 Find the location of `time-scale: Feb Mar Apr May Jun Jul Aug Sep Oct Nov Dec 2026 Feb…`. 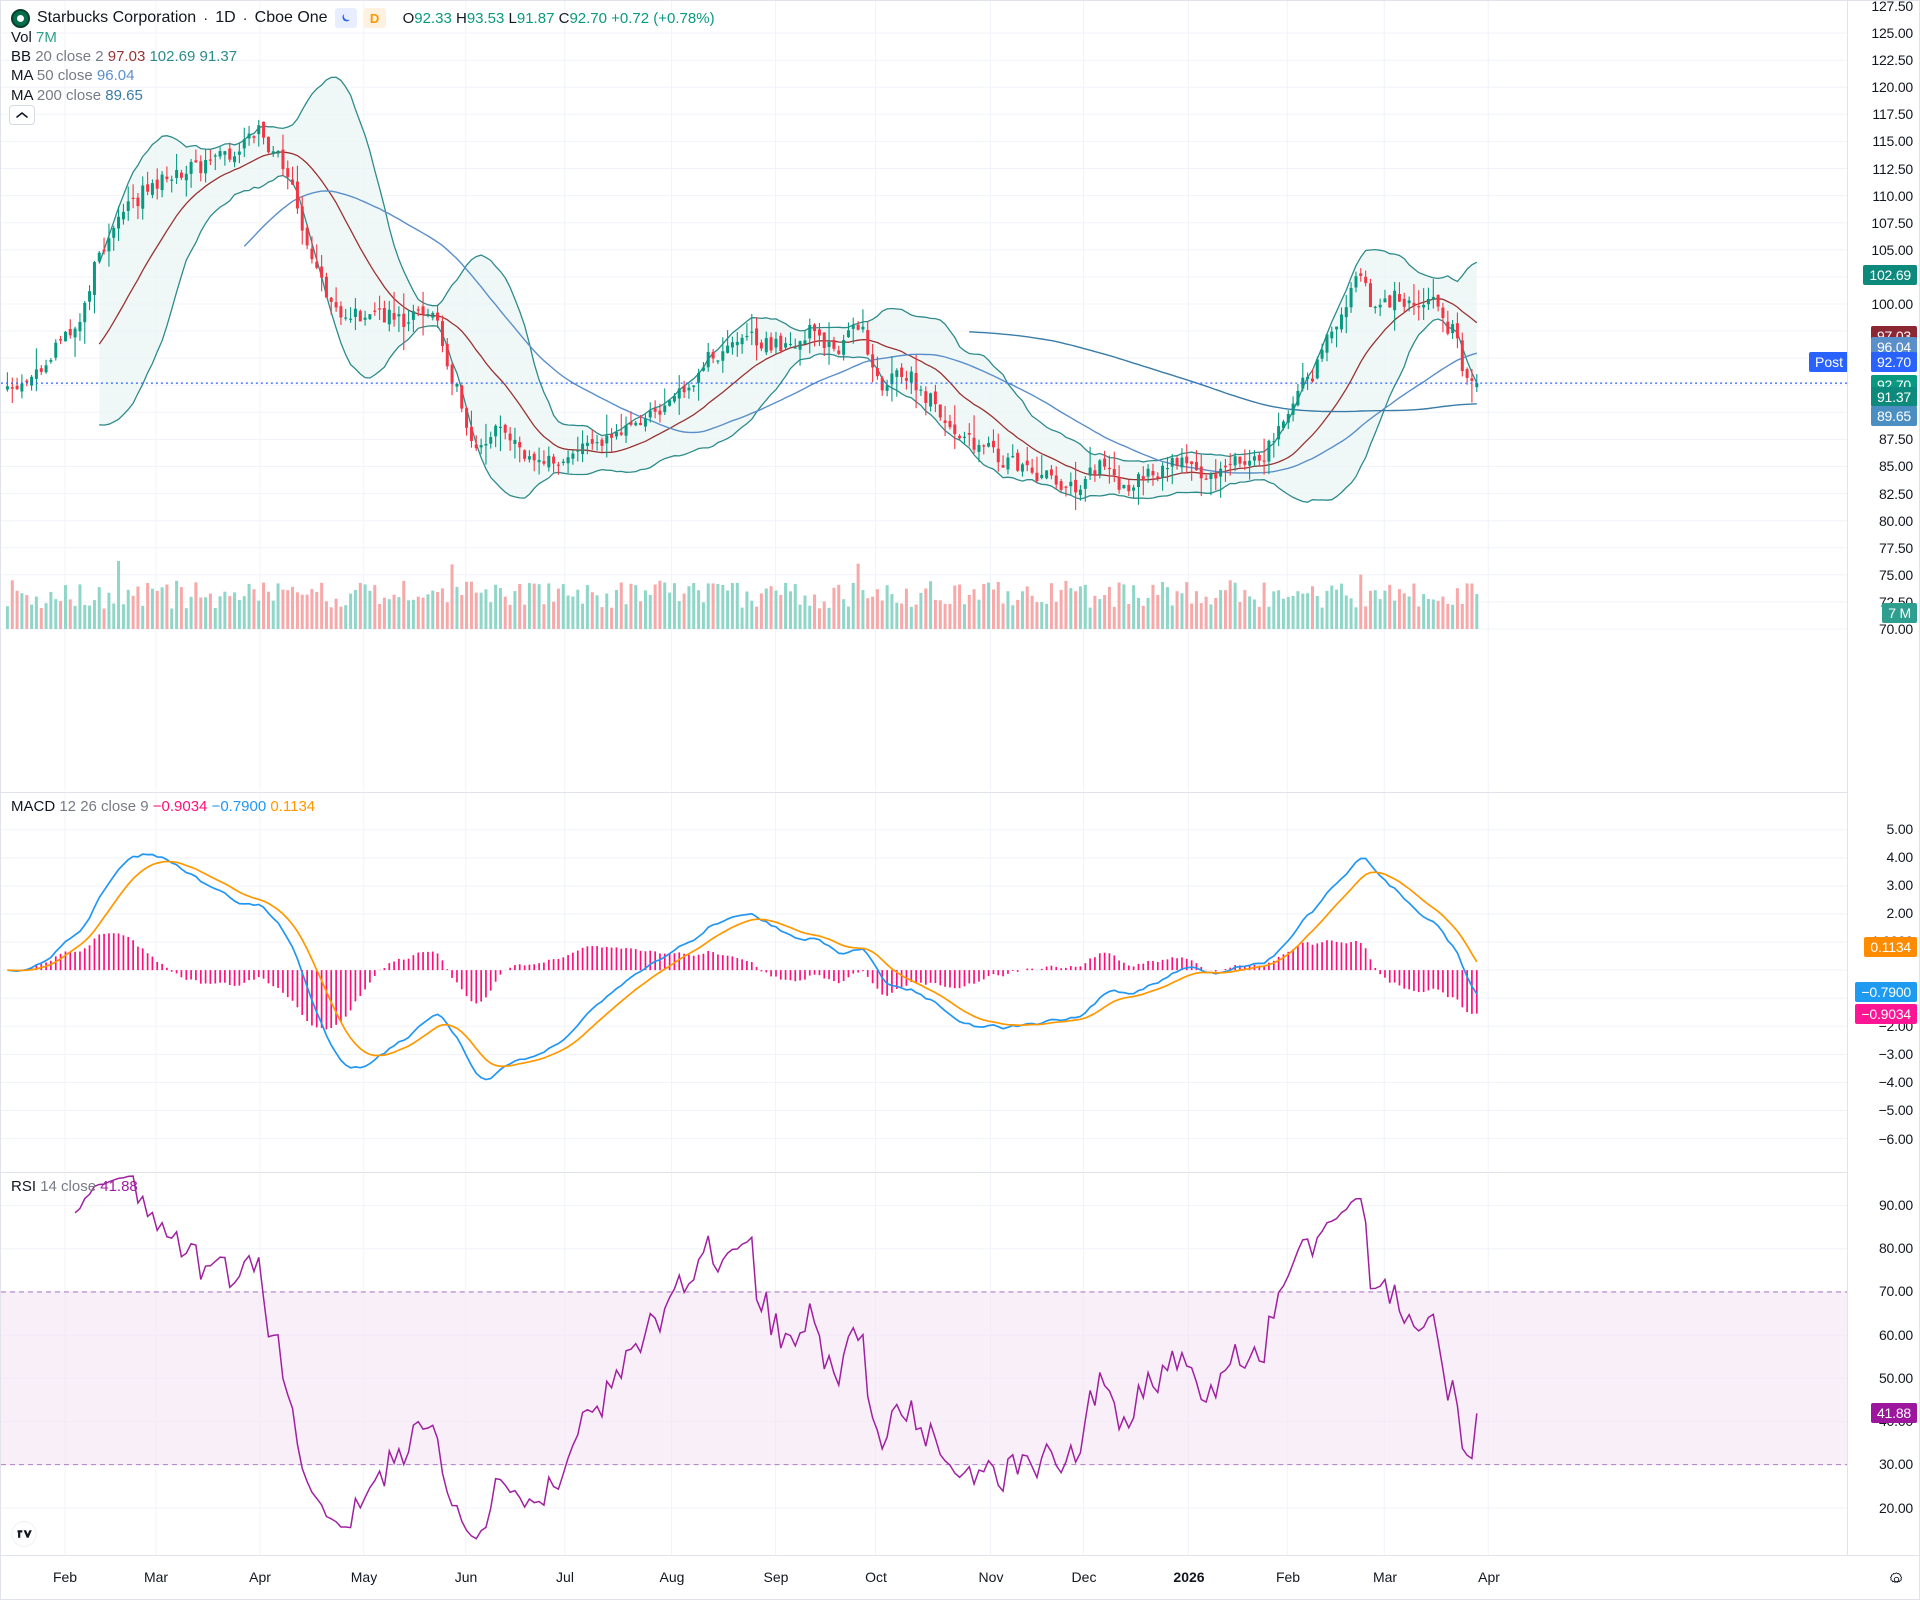

time-scale: Feb Mar Apr May Jun Jul Aug Sep Oct Nov Dec 2026 Feb… is located at coordinates (960, 1577).